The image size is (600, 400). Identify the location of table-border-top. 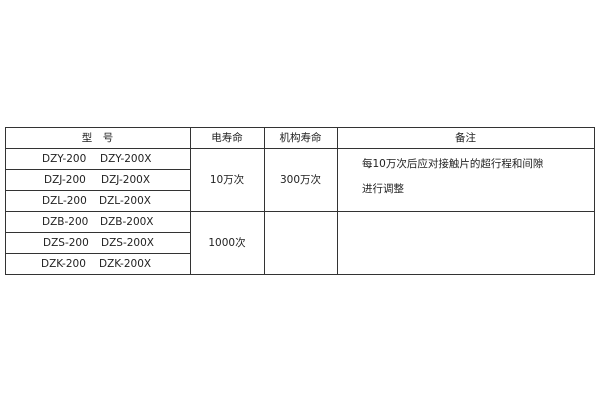
(300, 127).